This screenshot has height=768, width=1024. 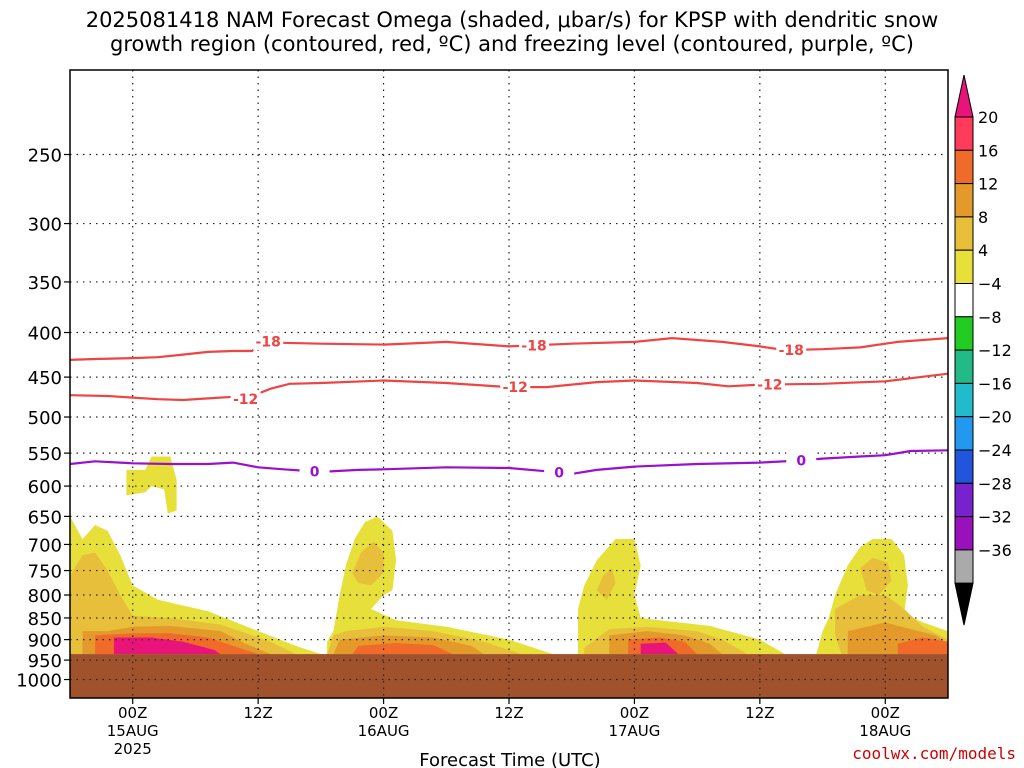 What do you see at coordinates (45, 661) in the screenshot?
I see `y-tick-label: 950` at bounding box center [45, 661].